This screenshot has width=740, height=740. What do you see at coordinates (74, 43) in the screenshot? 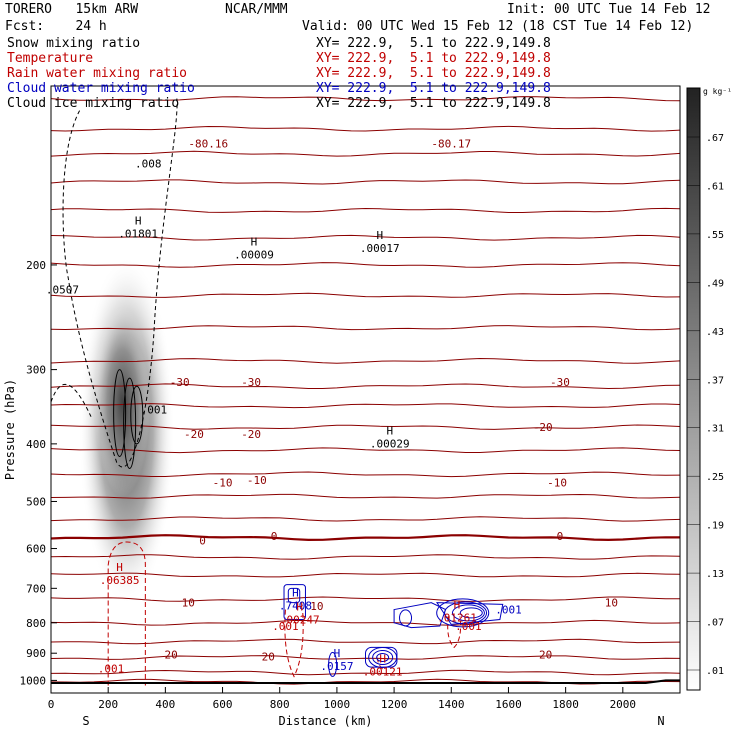
I see `legend-label: Snow mixing ratio` at bounding box center [74, 43].